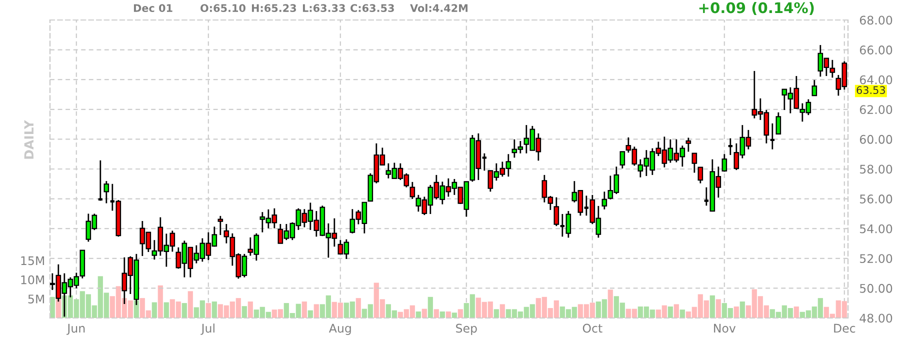  Describe the element at coordinates (876, 79) in the screenshot. I see `y-tick-label: 64.00` at that location.